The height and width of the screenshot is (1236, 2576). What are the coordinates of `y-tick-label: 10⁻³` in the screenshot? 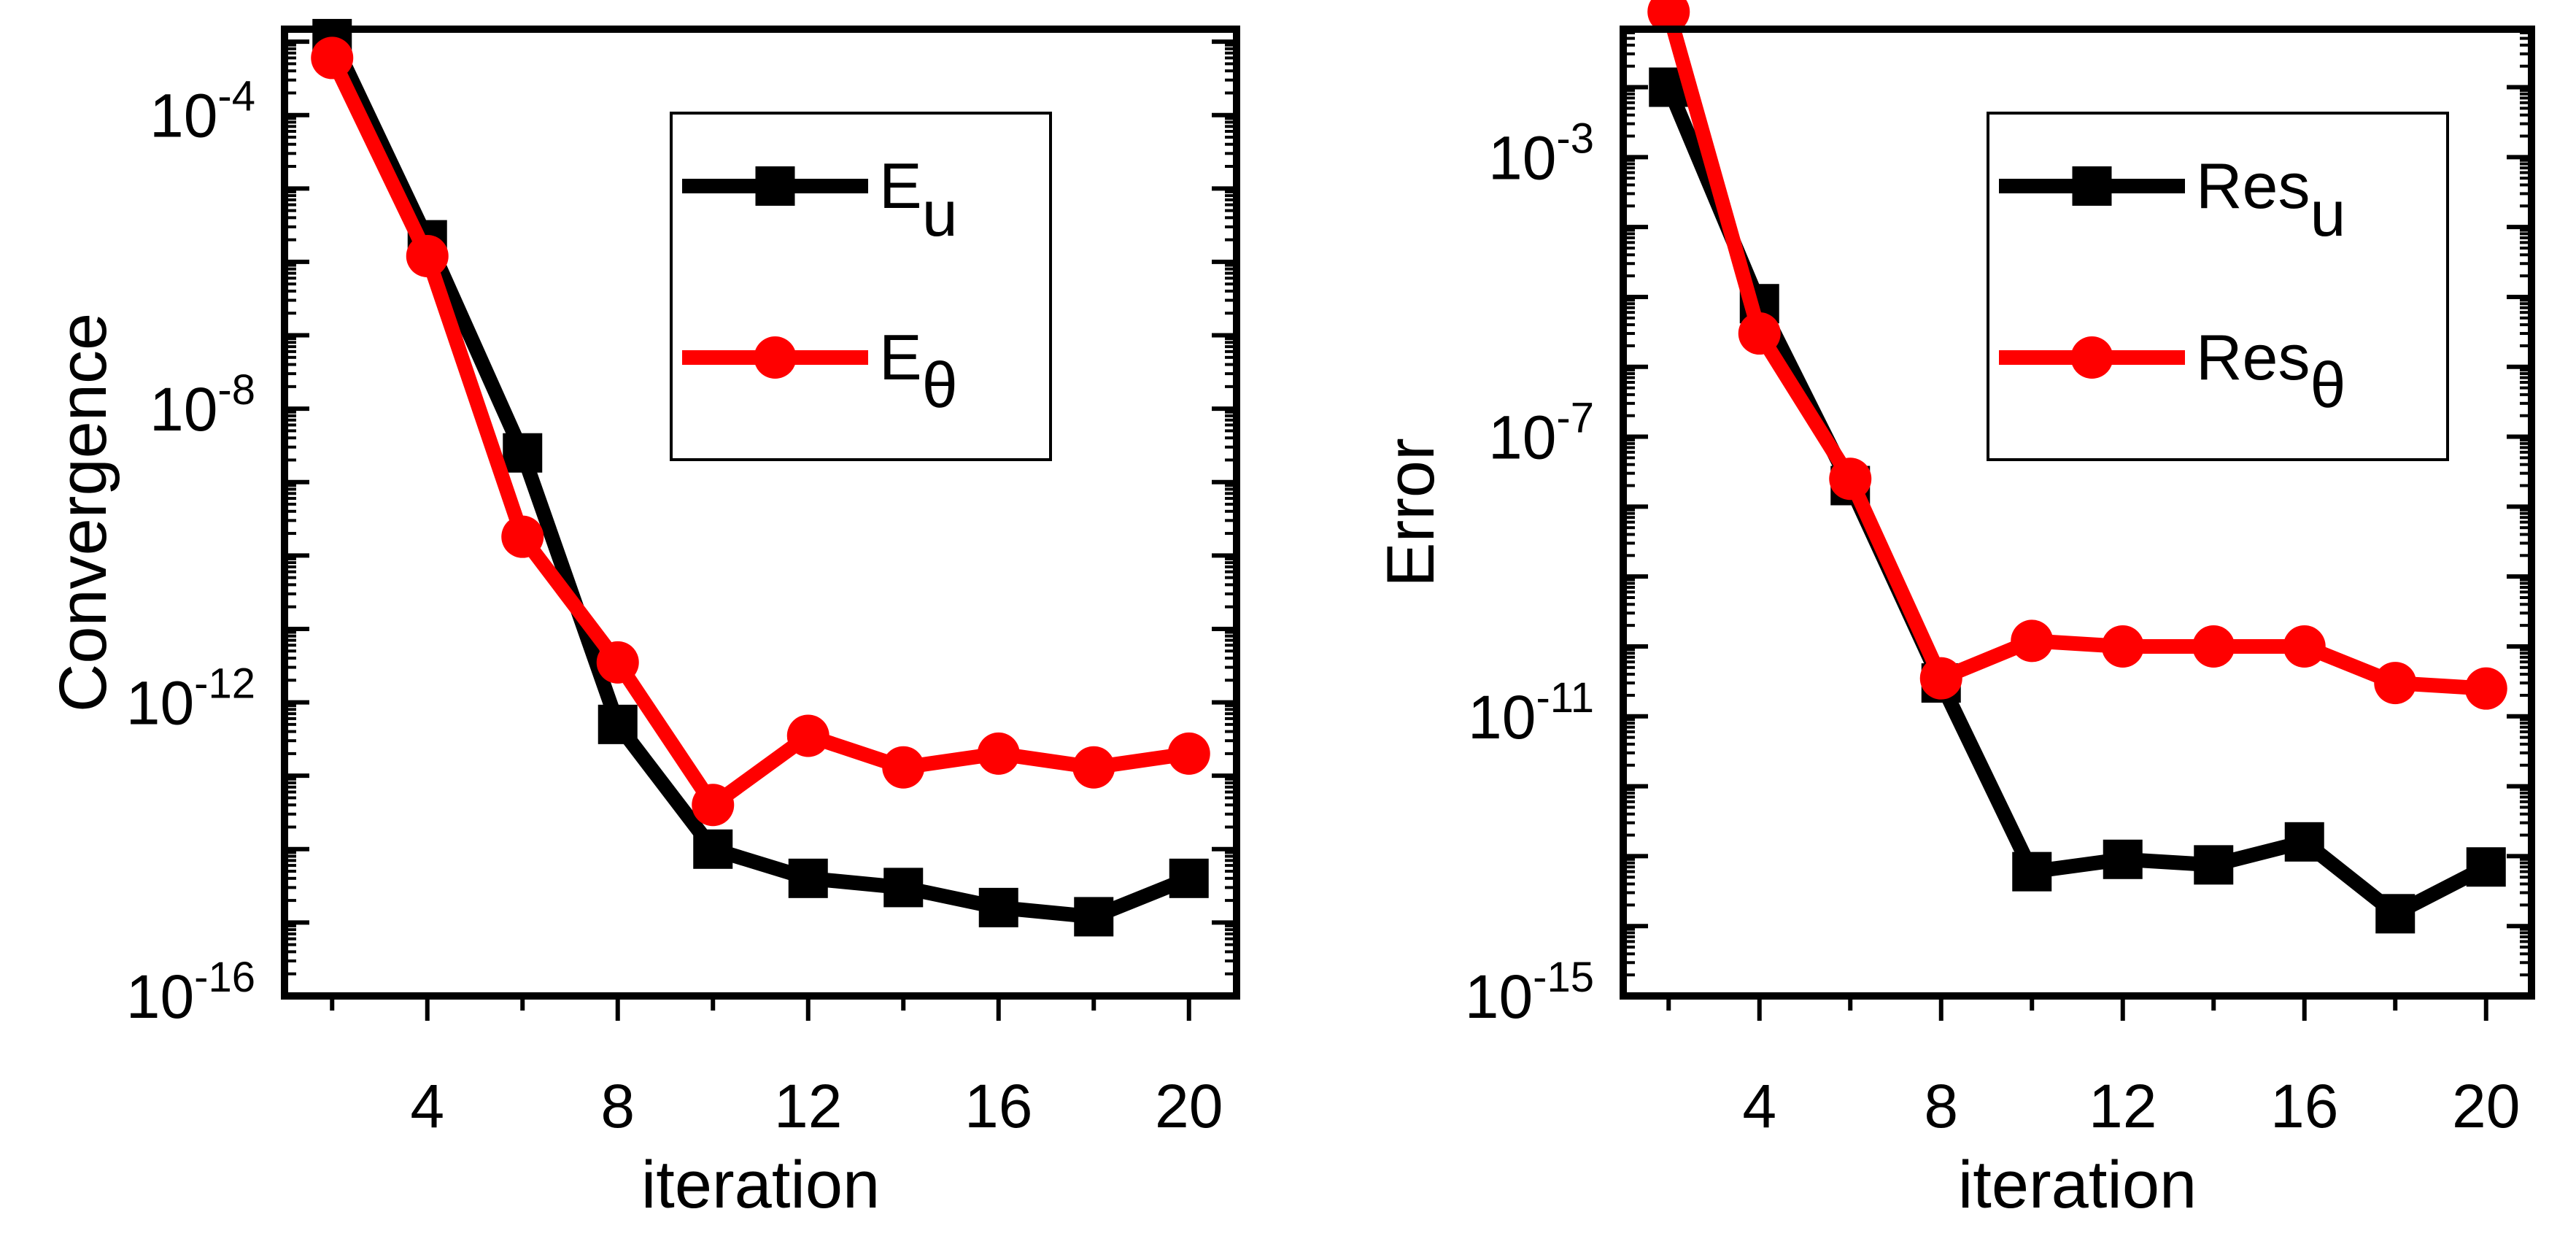 It's located at (1541, 153).